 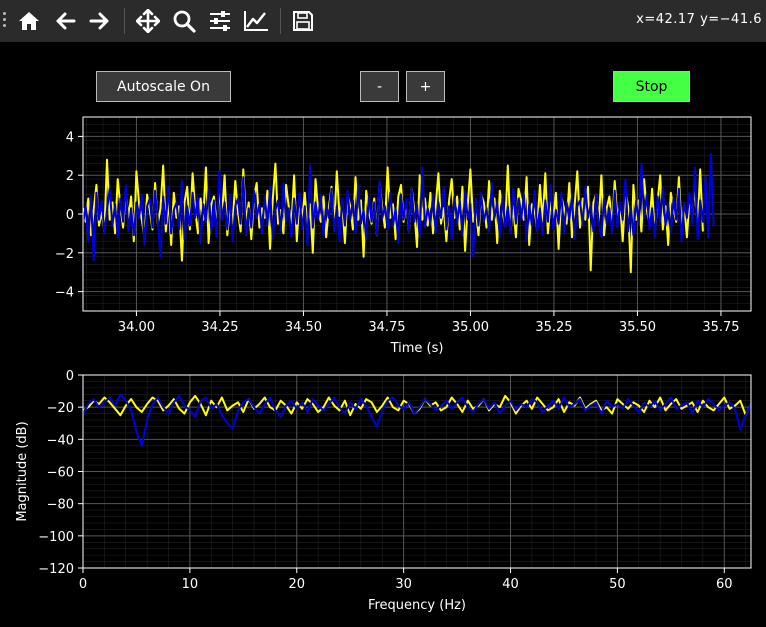 What do you see at coordinates (83, 584) in the screenshot?
I see `x-tick-label: 0` at bounding box center [83, 584].